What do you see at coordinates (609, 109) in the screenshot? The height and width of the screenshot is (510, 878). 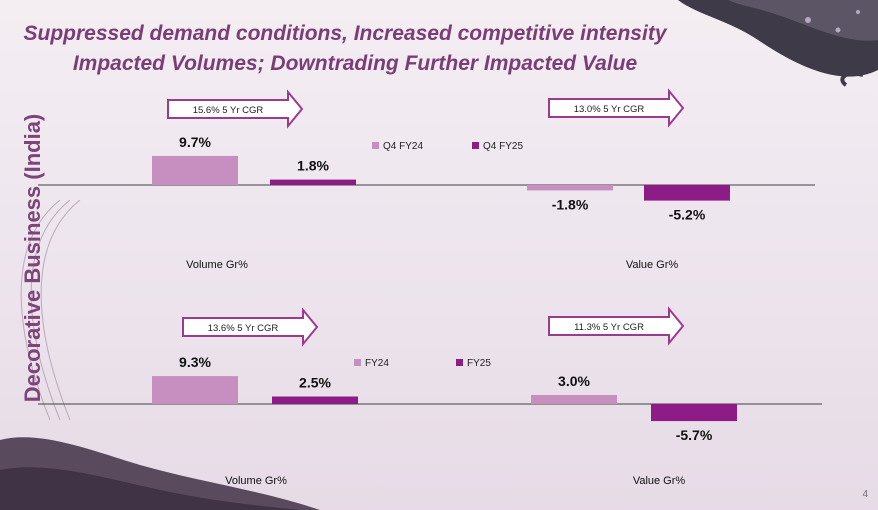 I see `cagr-label: 13.0% 5 Yr CGR` at bounding box center [609, 109].